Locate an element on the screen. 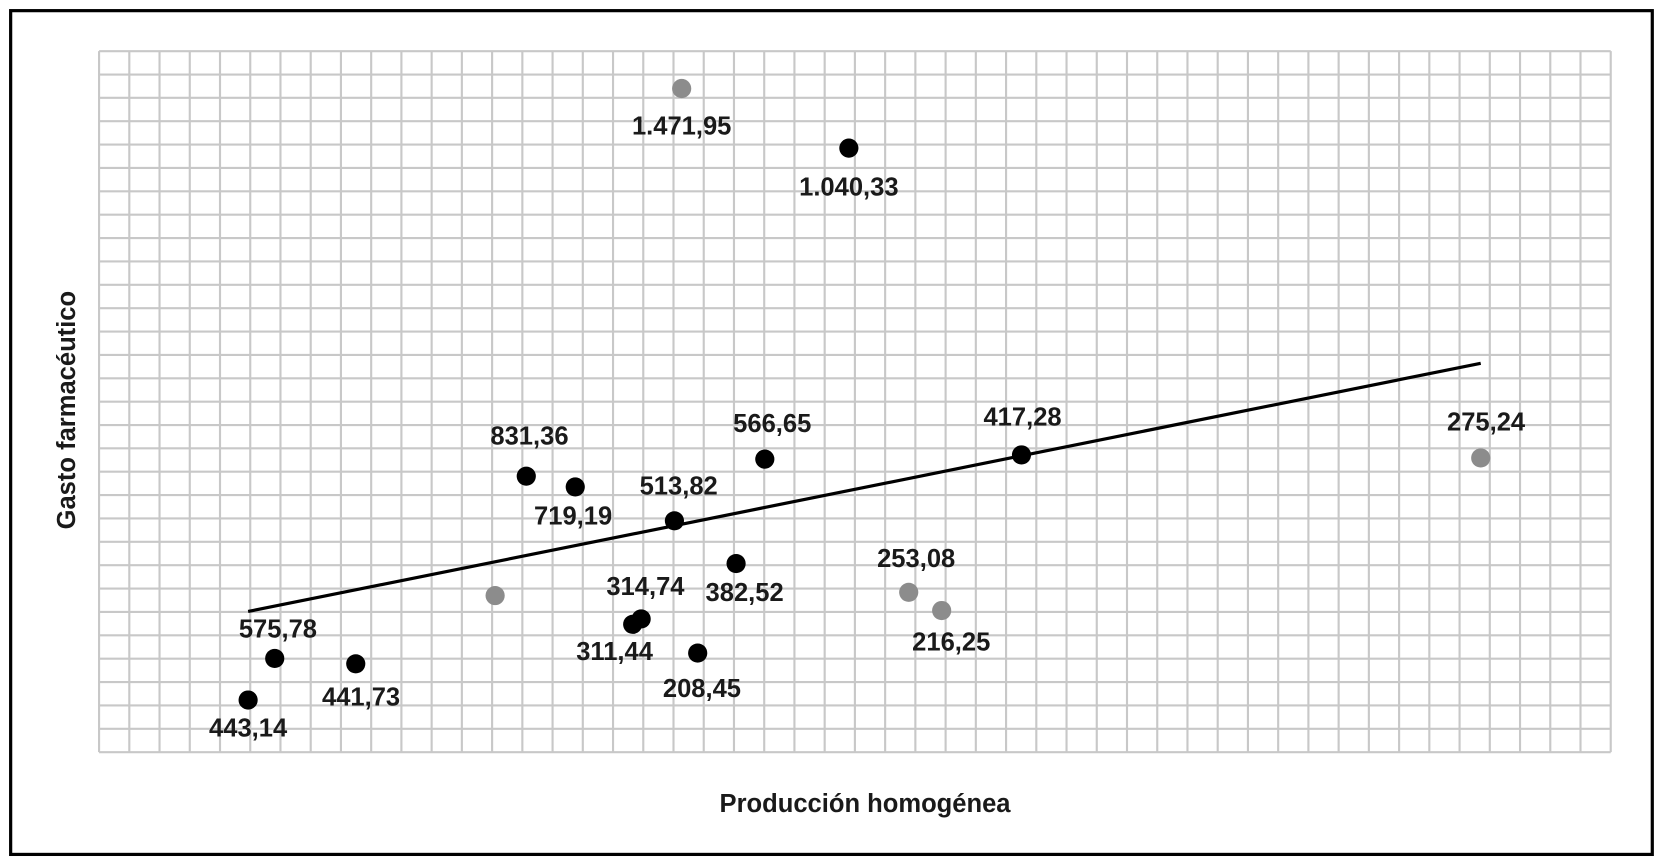 The width and height of the screenshot is (1664, 864). point-label: 314,74 is located at coordinates (645, 587).